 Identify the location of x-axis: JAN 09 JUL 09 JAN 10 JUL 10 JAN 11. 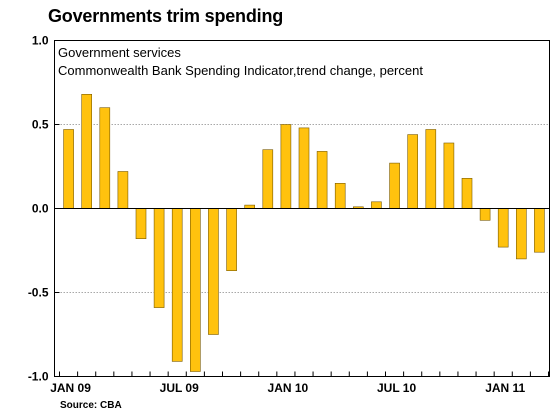
(299, 383).